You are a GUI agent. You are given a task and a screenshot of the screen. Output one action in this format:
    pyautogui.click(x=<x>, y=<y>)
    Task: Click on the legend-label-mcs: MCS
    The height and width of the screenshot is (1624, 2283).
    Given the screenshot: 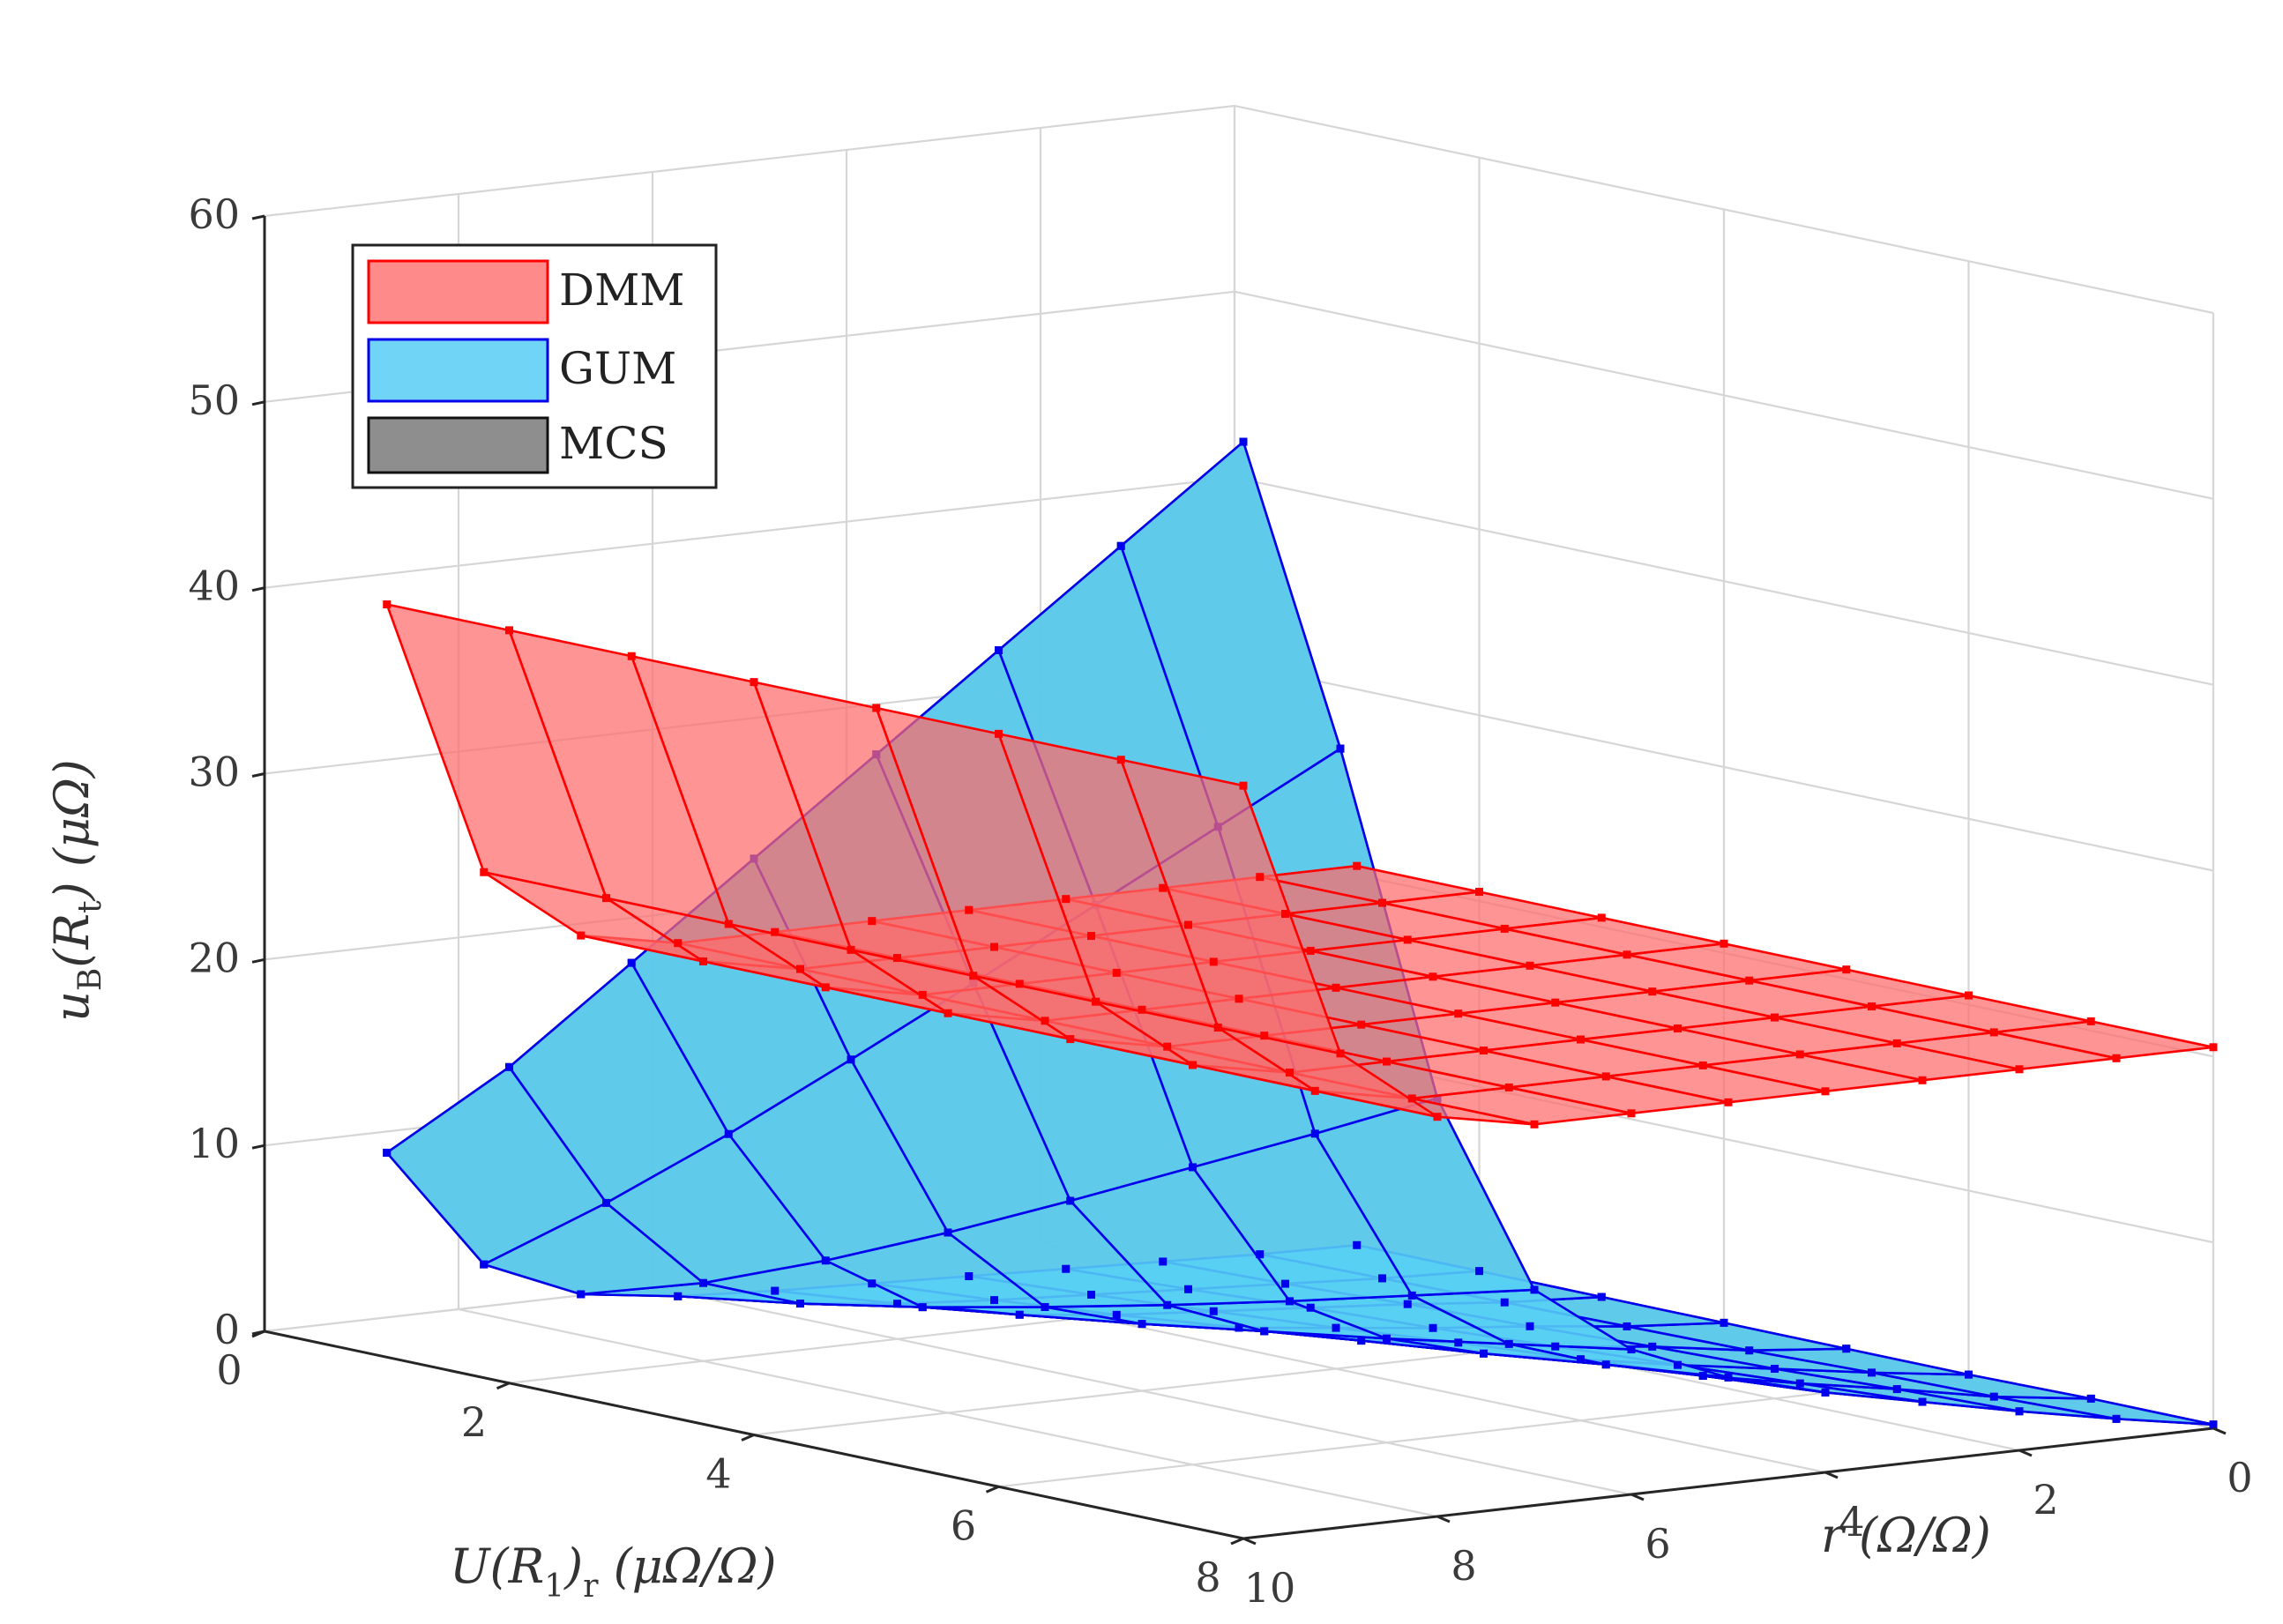 What is the action you would take?
    pyautogui.click(x=614, y=443)
    